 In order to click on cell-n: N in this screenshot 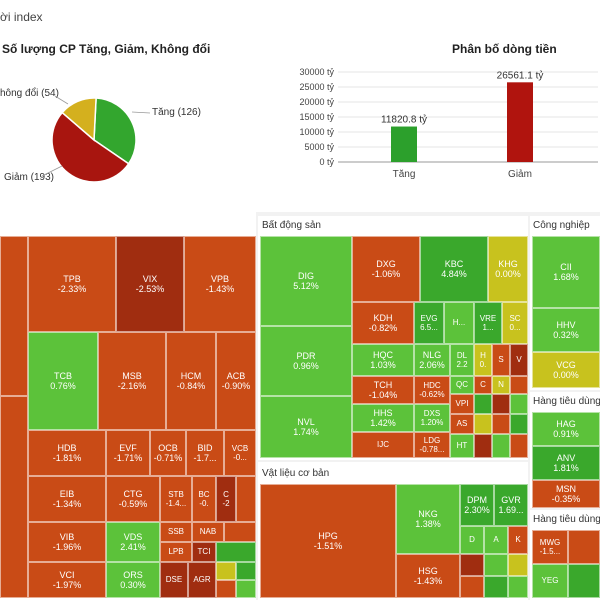, I will do `click(501, 385)`.